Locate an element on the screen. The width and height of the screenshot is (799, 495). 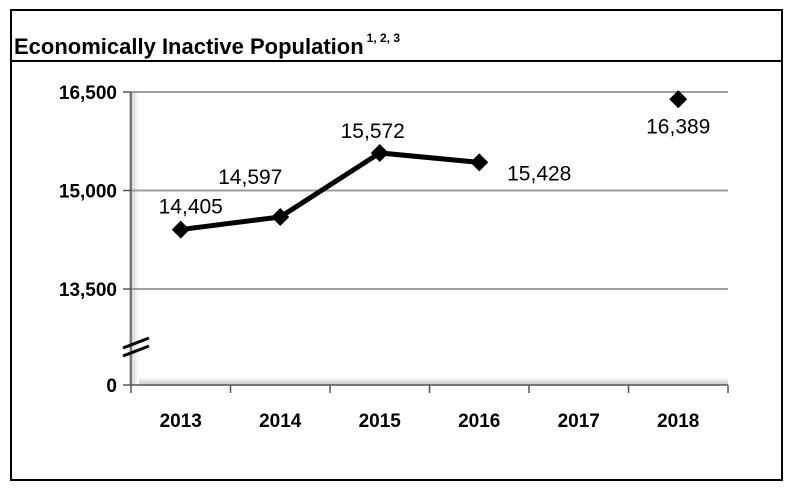
plot-wall-shadow is located at coordinates (134, 238).